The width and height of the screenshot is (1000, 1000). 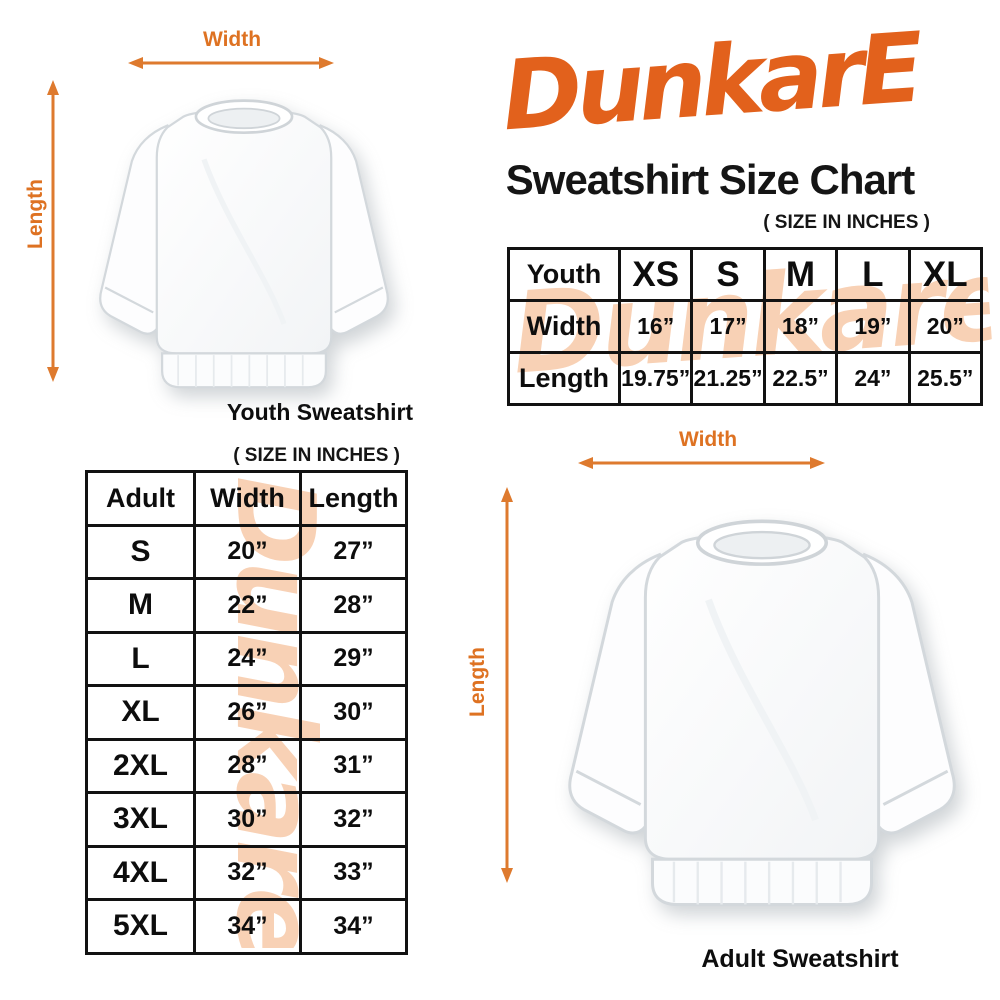 I want to click on adult-size-cell: S, so click(x=140, y=551).